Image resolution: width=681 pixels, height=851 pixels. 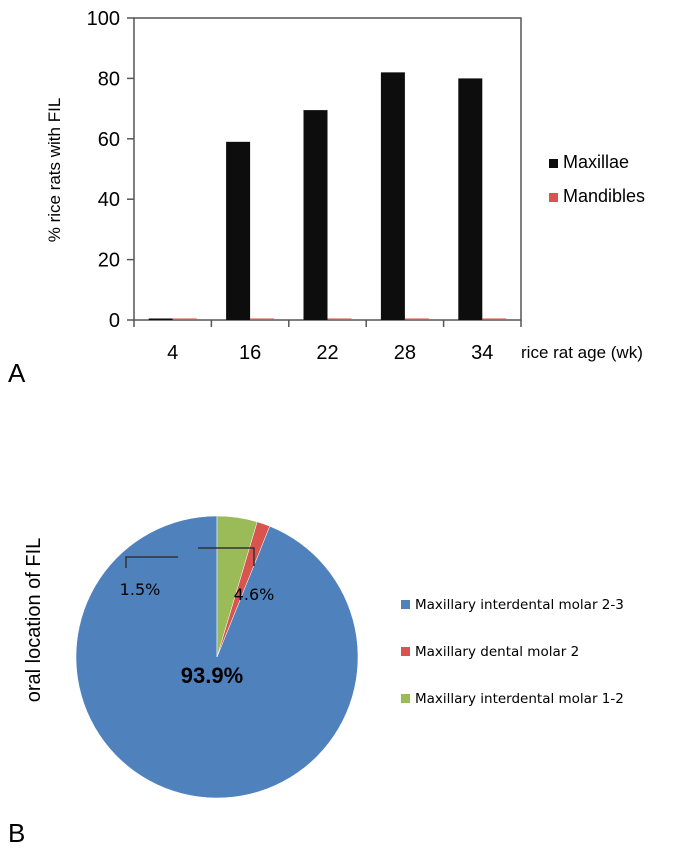 I want to click on pie-slices, so click(x=217, y=657).